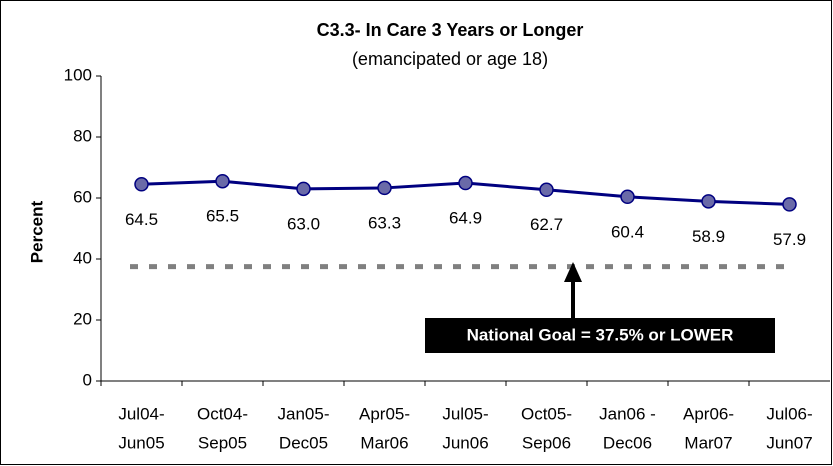 This screenshot has width=833, height=466. I want to click on y-axis-label: Percent, so click(36, 231).